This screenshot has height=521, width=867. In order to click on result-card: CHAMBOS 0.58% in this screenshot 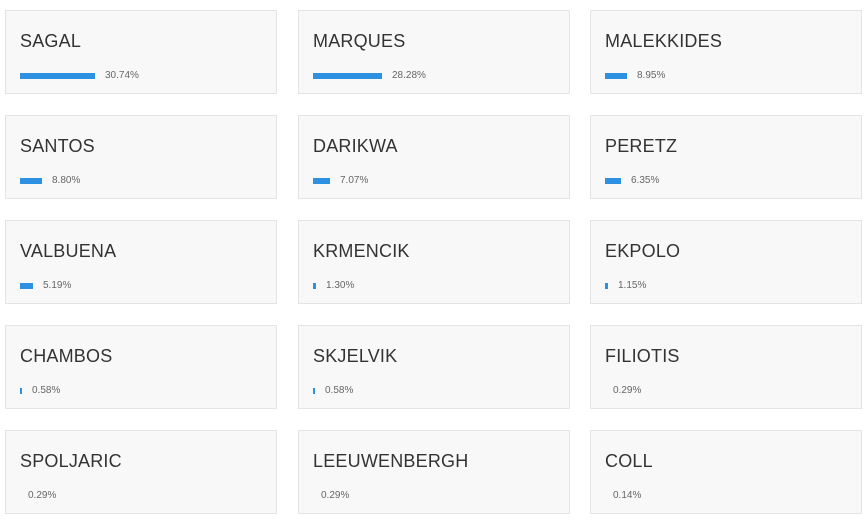, I will do `click(141, 367)`.